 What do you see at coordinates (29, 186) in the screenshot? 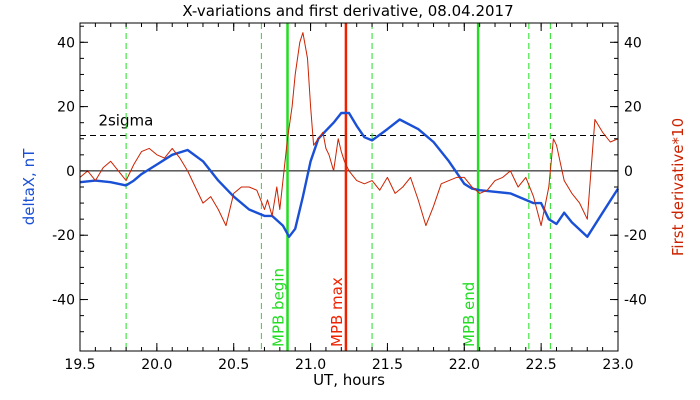
I see `y-axis-label-left: deltaX, nT` at bounding box center [29, 186].